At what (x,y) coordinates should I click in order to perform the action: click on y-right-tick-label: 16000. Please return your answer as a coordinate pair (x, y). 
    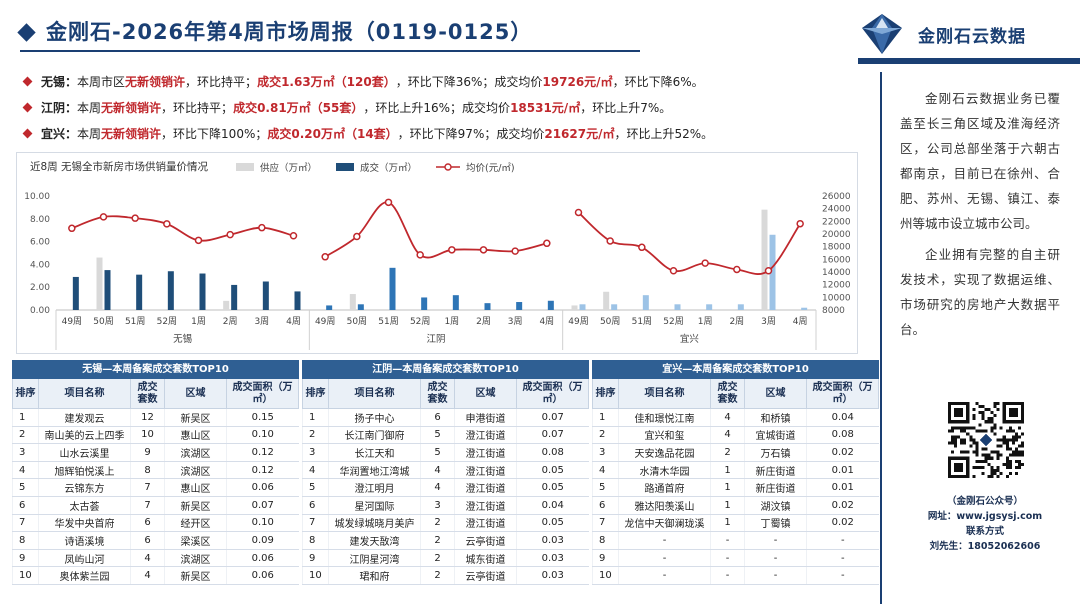
    Looking at the image, I should click on (836, 260).